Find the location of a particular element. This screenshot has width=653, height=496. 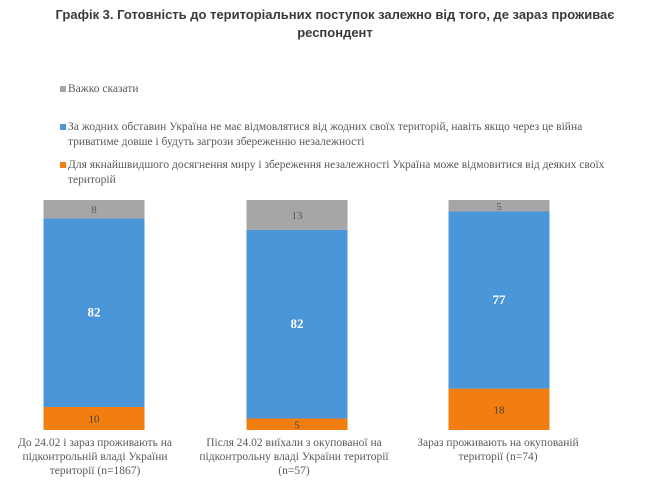

legend-swatch-hard-to-say is located at coordinates (63, 89).